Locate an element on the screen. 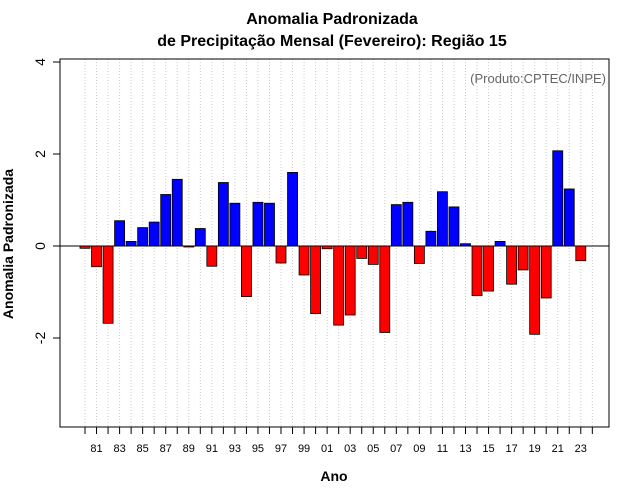 The height and width of the screenshot is (500, 640). x-tick-label: 21 is located at coordinates (558, 449).